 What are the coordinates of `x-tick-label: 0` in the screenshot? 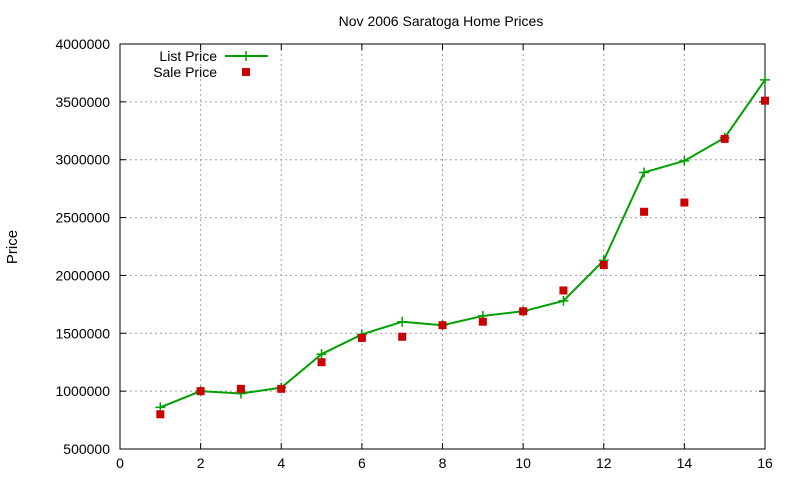 It's located at (120, 463).